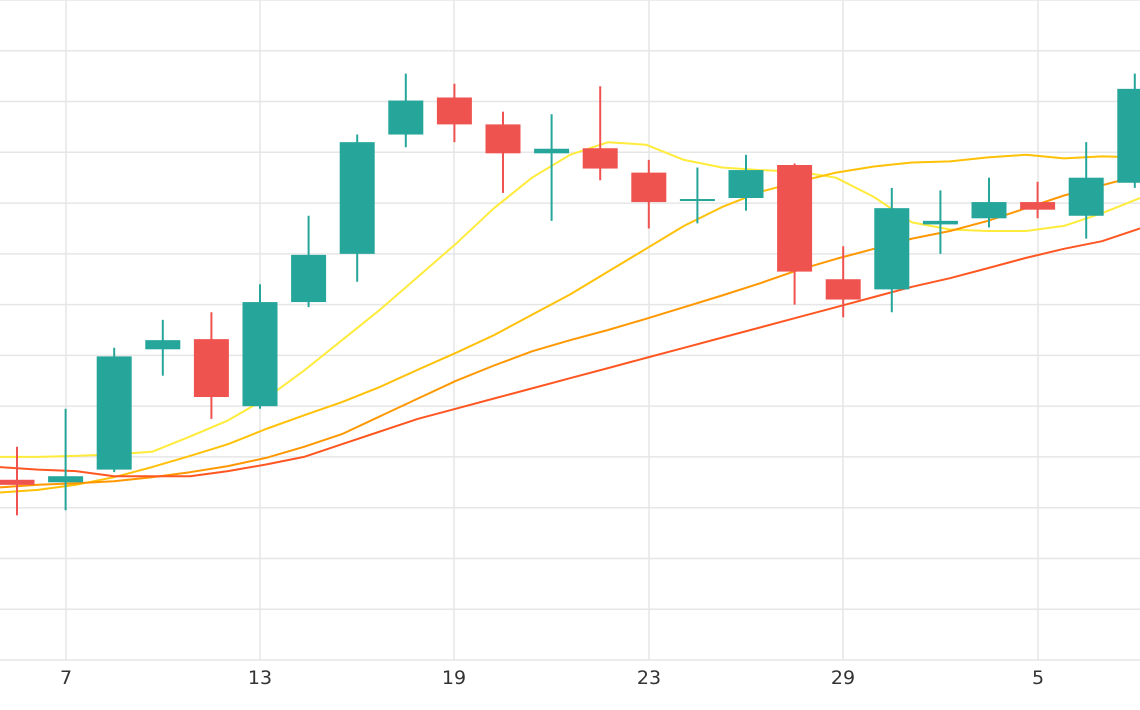 Image resolution: width=1140 pixels, height=710 pixels. I want to click on x-tick-label: 7, so click(66, 678).